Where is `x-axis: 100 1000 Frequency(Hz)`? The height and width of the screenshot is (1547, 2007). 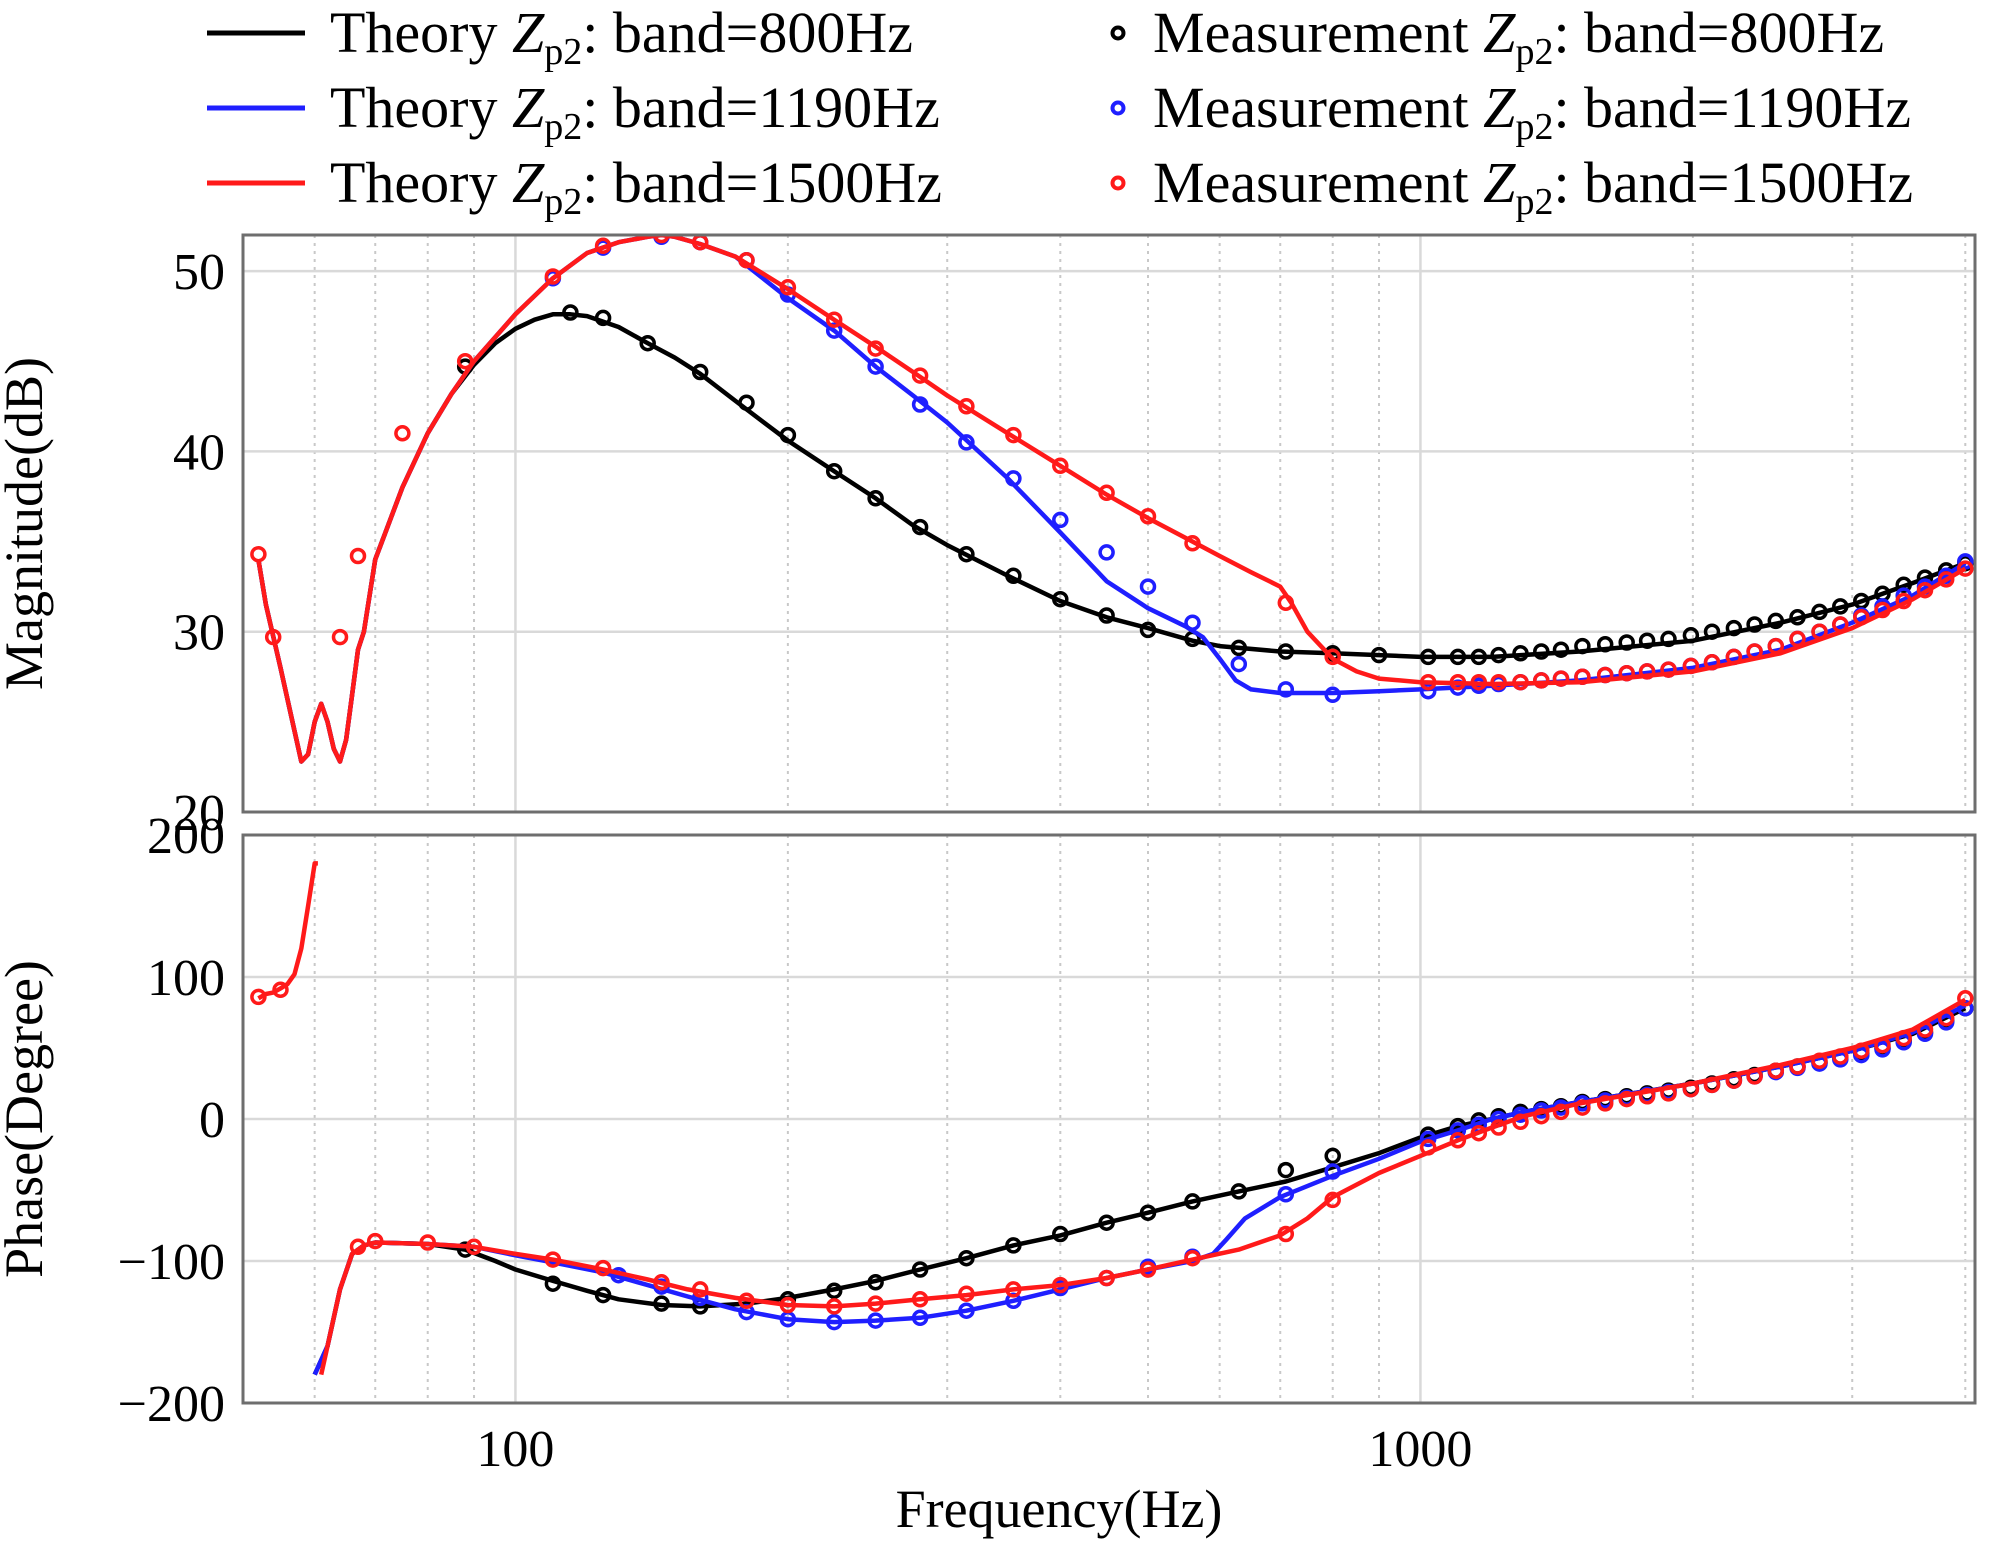
x-axis: 100 1000 Frequency(Hz) is located at coordinates (974, 1480).